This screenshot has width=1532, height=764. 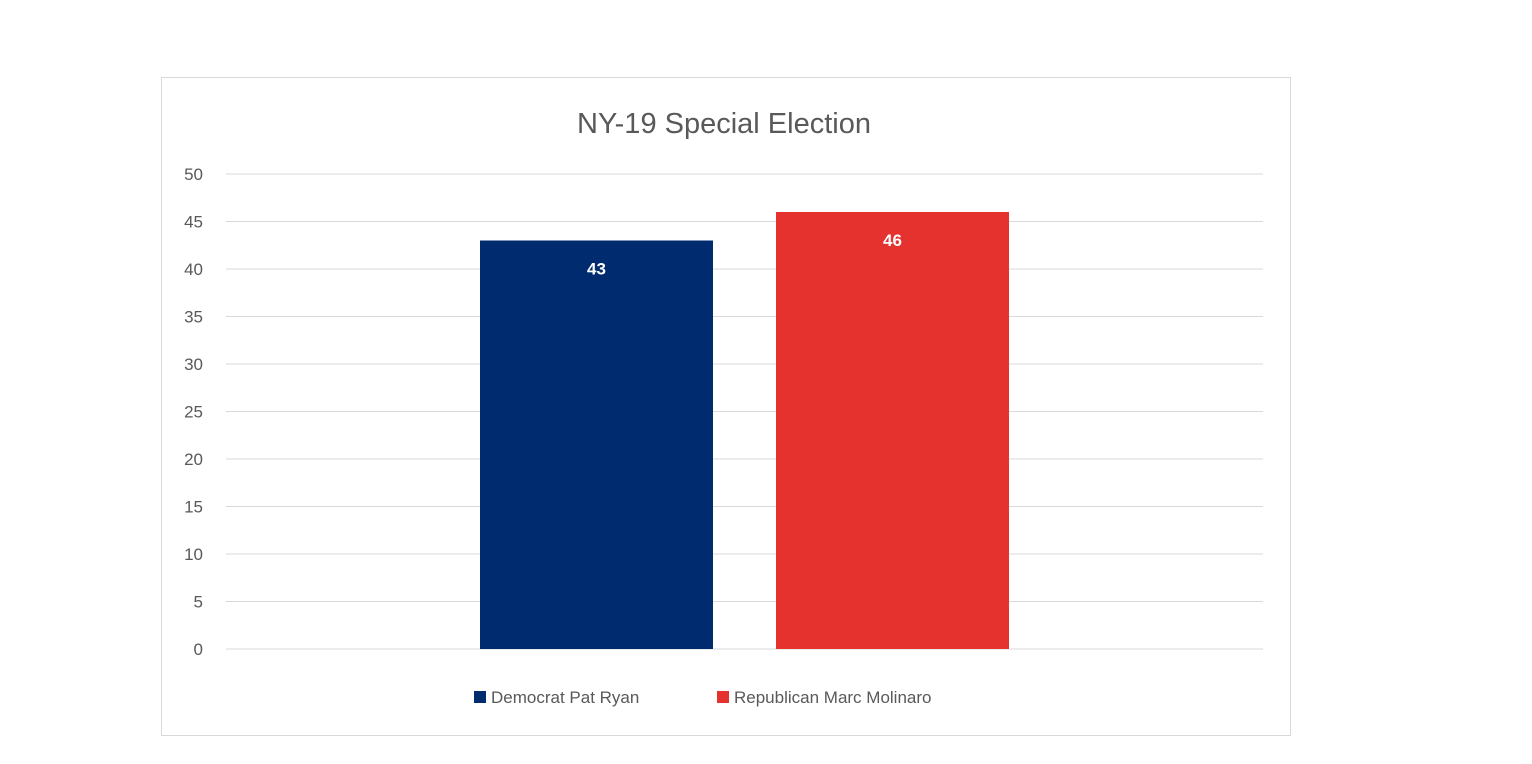 I want to click on y-tick-label: 50, so click(x=193, y=174).